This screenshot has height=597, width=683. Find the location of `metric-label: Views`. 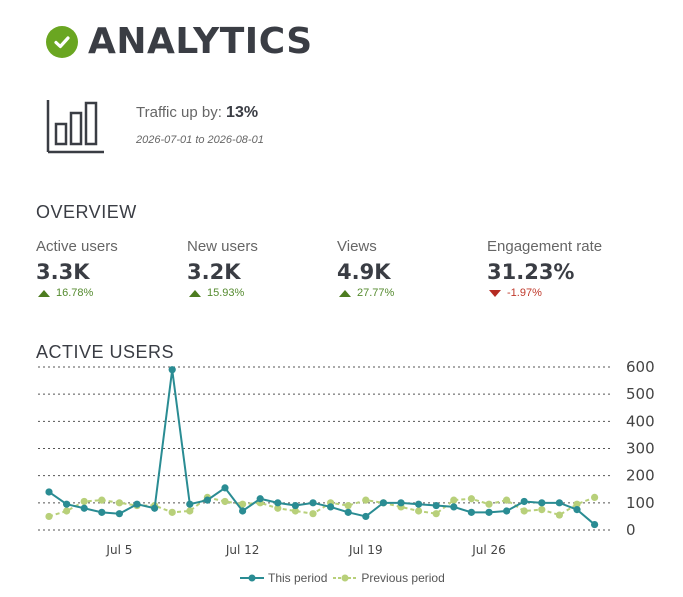

metric-label: Views is located at coordinates (357, 246).